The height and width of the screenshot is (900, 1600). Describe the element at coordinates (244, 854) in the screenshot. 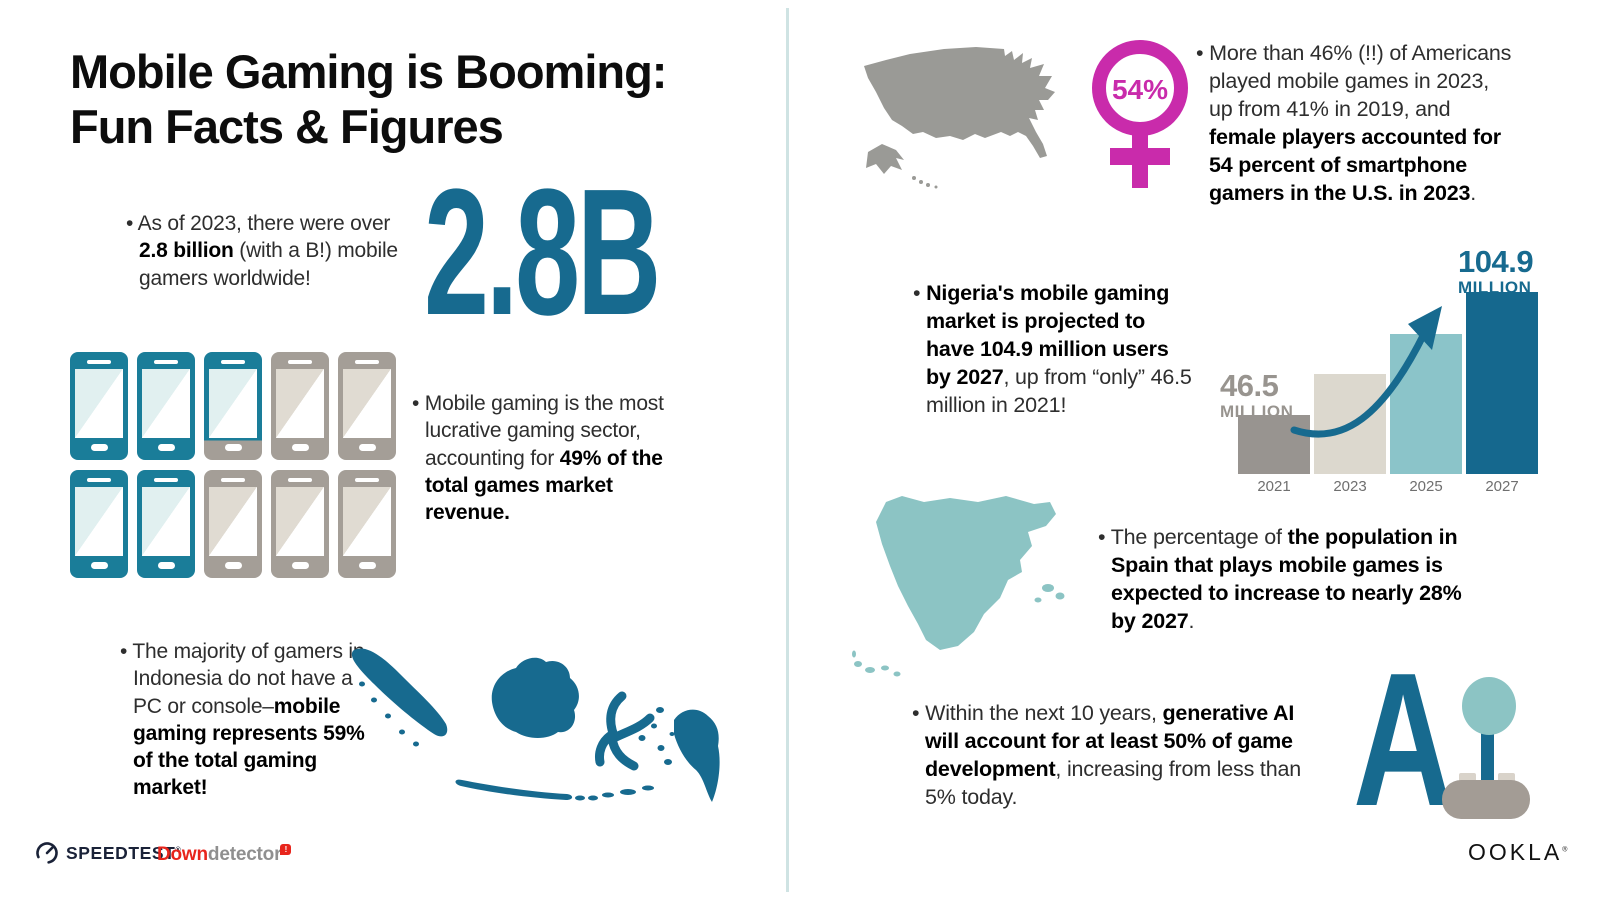

I see `downdetector-text: detector` at that location.